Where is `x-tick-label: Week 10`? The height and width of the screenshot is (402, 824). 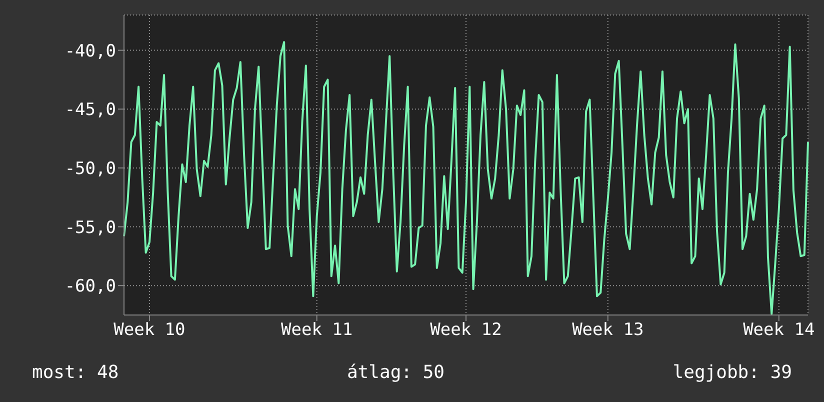 x-tick-label: Week 10 is located at coordinates (150, 330).